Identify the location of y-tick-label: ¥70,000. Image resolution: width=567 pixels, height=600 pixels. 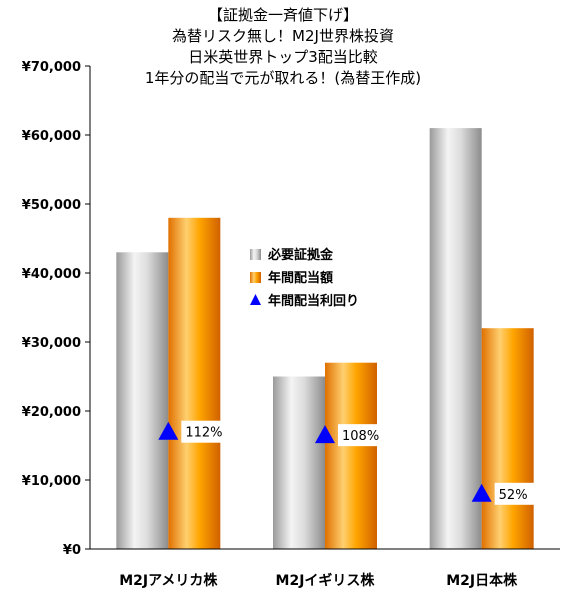
(51, 67).